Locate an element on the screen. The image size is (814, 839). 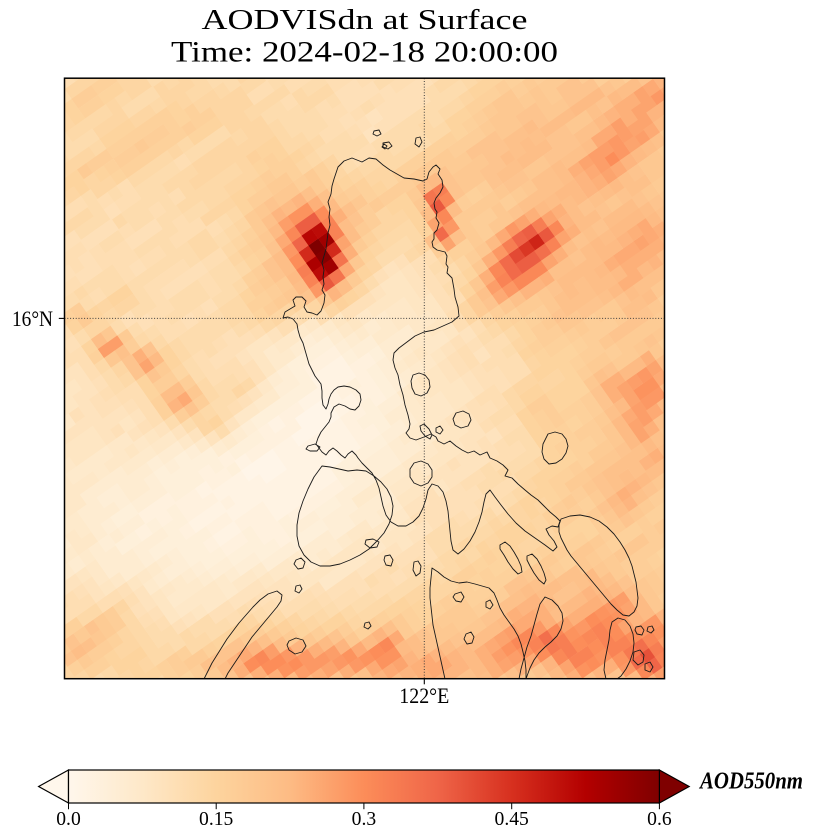
svg-text: AODVISdn at Surface is located at coordinates (365, 20).